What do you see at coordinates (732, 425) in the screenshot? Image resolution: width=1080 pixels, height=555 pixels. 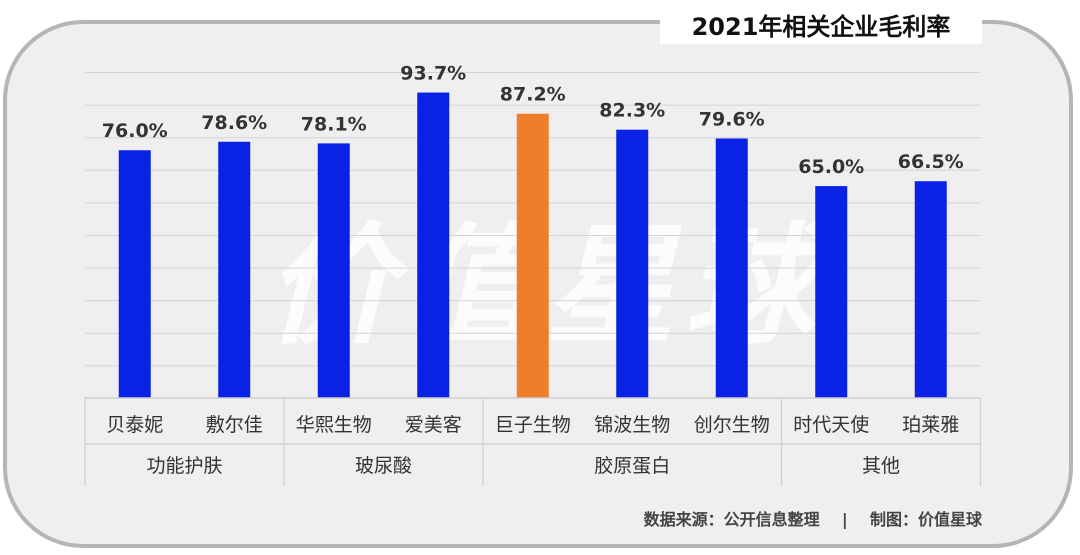 I see `category-label: 创尔生物` at bounding box center [732, 425].